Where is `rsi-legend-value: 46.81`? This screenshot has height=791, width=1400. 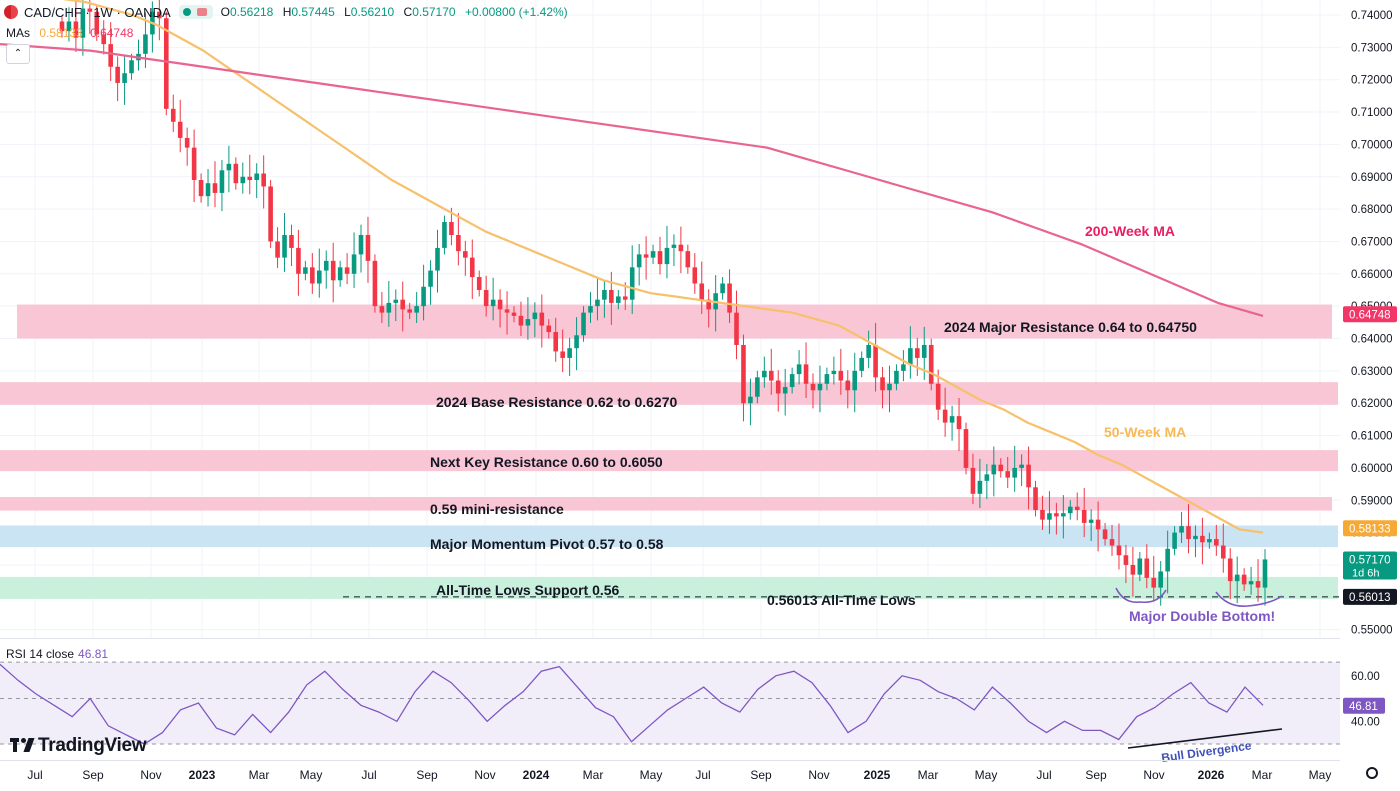
rsi-legend-value: 46.81 is located at coordinates (93, 654).